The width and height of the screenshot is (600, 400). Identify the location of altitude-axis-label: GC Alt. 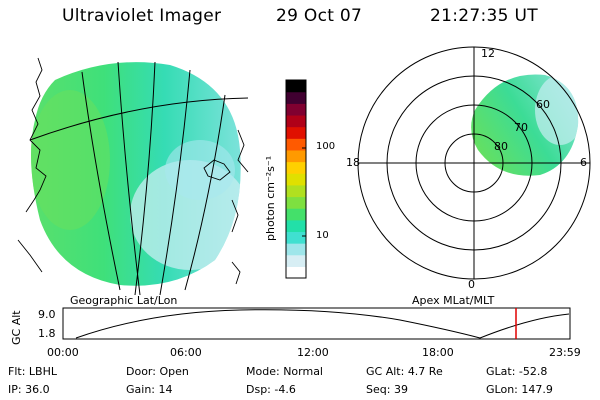
(16, 327).